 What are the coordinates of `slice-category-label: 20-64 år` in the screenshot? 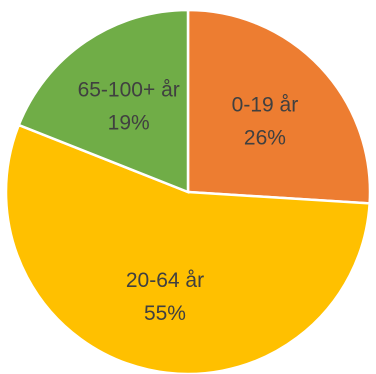 It's located at (165, 280).